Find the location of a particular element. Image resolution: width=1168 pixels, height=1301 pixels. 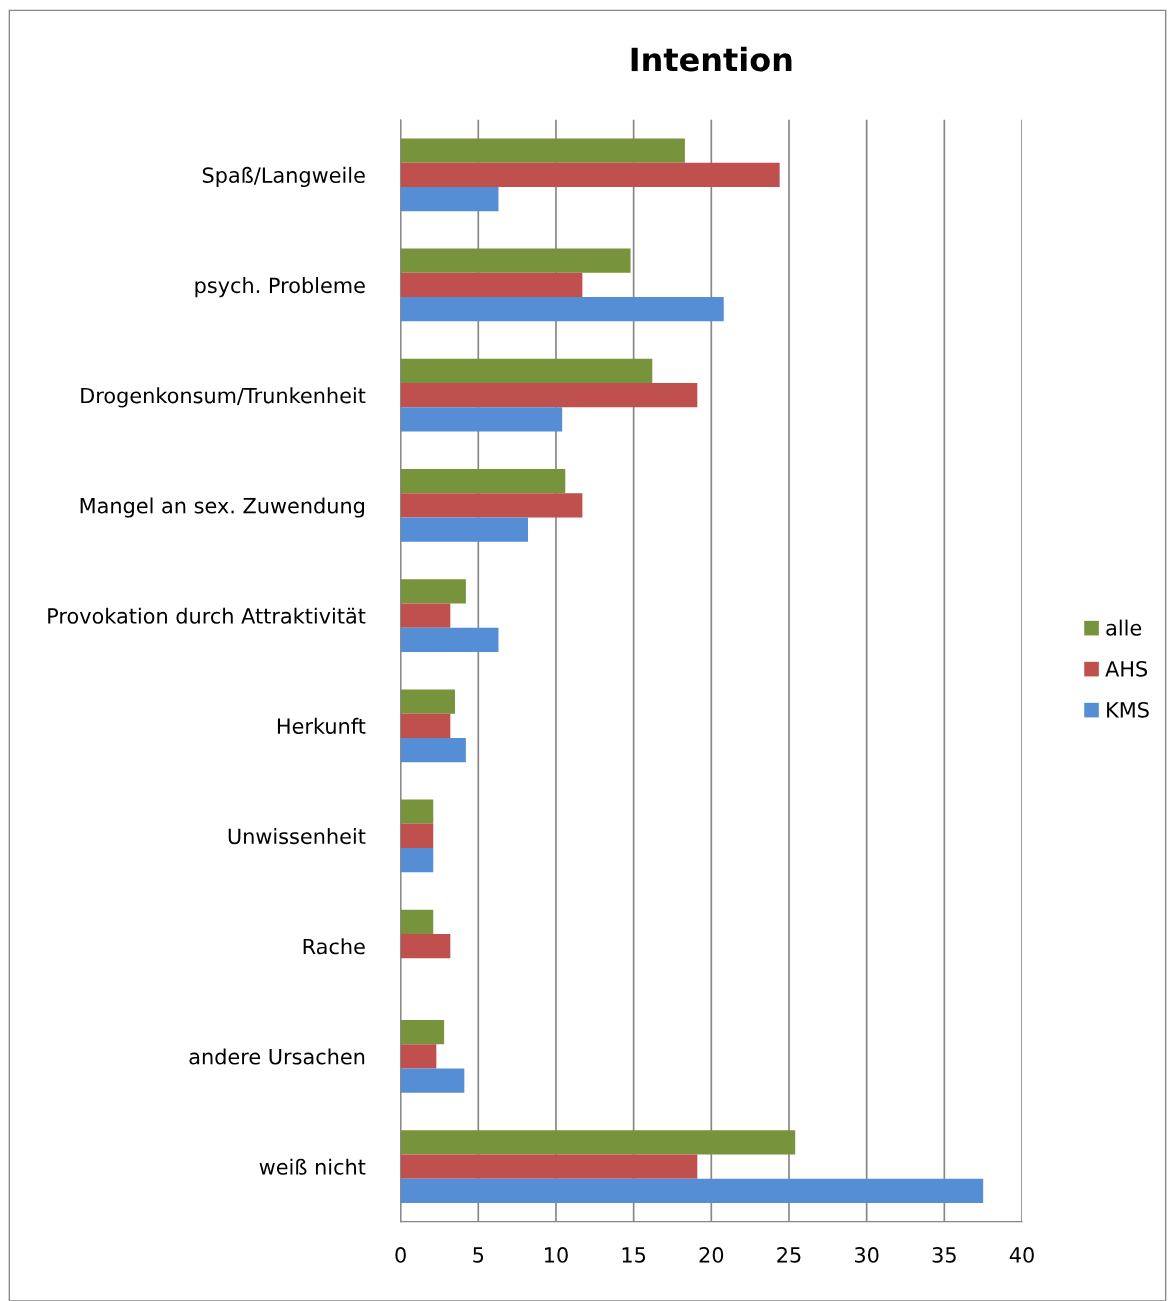

y-tick-label: Provokation durch Attraktivität is located at coordinates (207, 615).